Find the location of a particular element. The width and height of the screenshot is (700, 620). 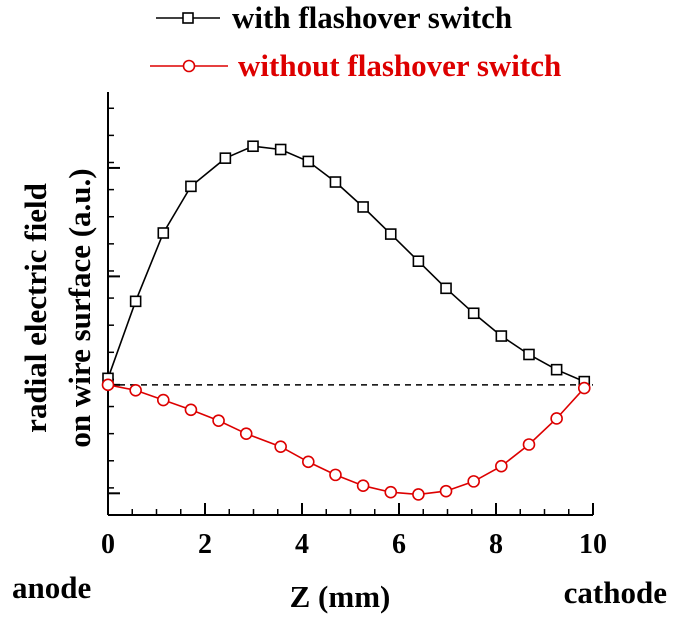

x-tick-label: 4 is located at coordinates (302, 544).